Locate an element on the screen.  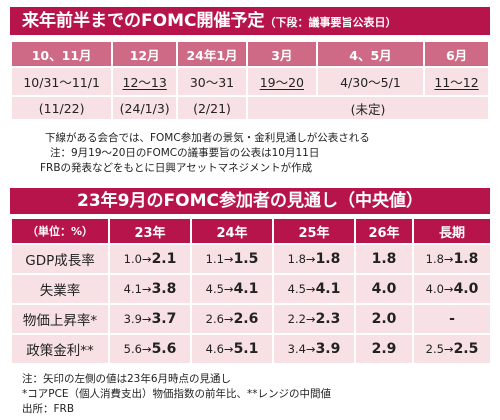
projection-value: 1.8 is located at coordinates (384, 259).